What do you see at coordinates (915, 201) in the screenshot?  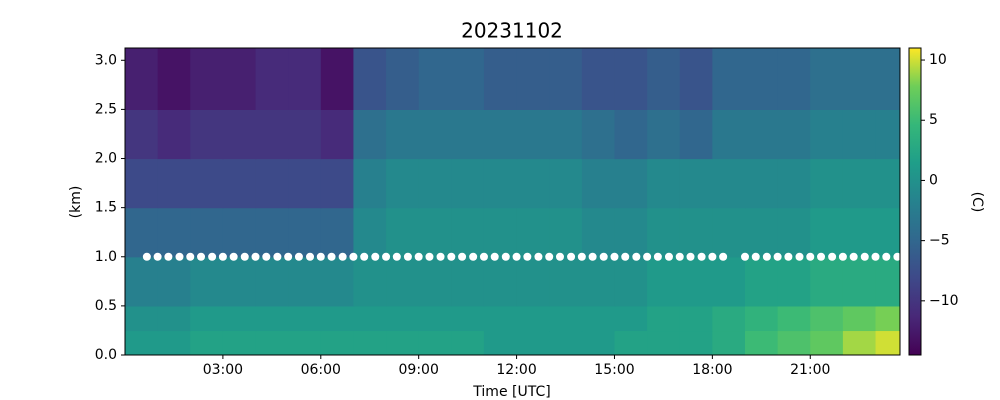 I see `colorbar` at bounding box center [915, 201].